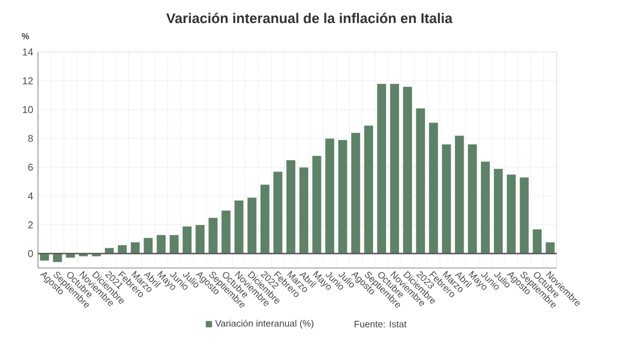 Image resolution: width=620 pixels, height=350 pixels. What do you see at coordinates (30, 196) in the screenshot?
I see `y-tick-label: 4` at bounding box center [30, 196].